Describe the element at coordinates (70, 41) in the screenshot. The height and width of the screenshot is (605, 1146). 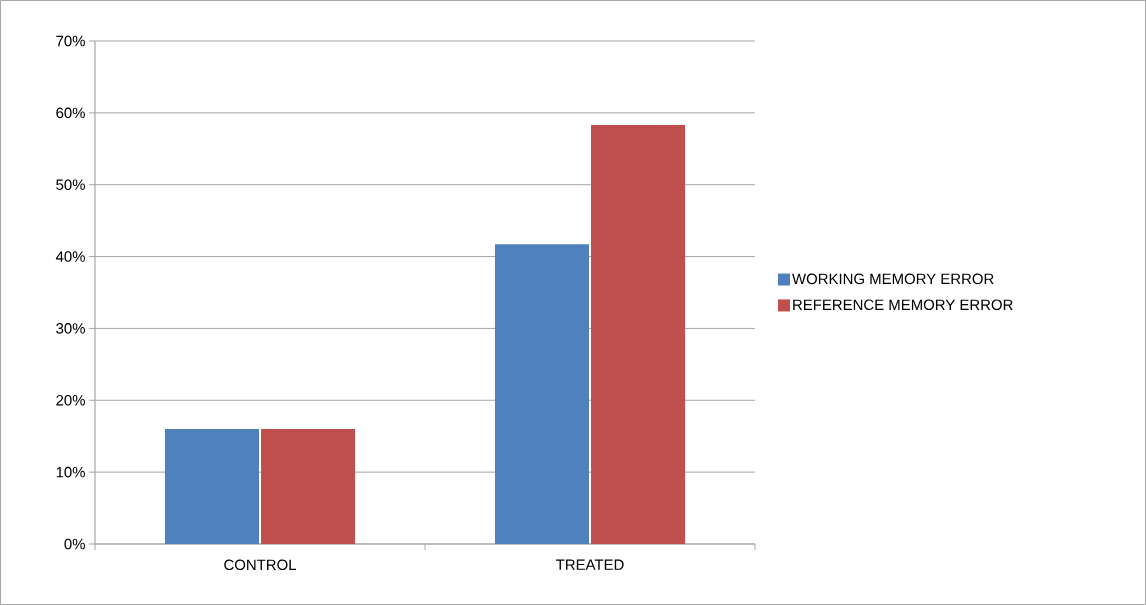
I see `y-tick-label: 70%` at that location.